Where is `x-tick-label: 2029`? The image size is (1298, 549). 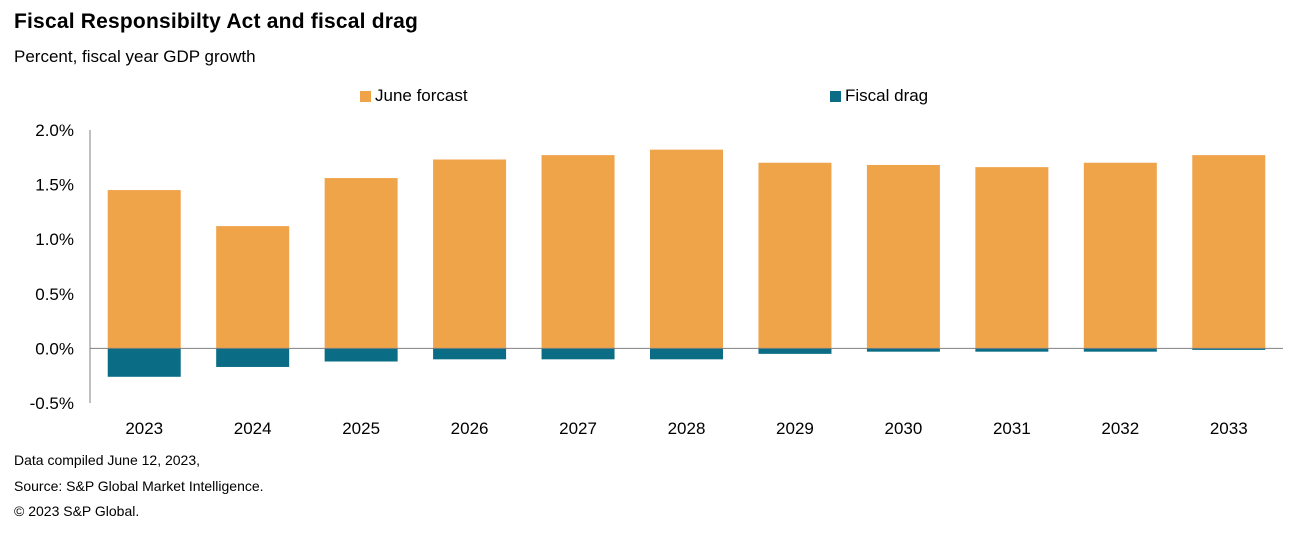
x-tick-label: 2029 is located at coordinates (795, 428).